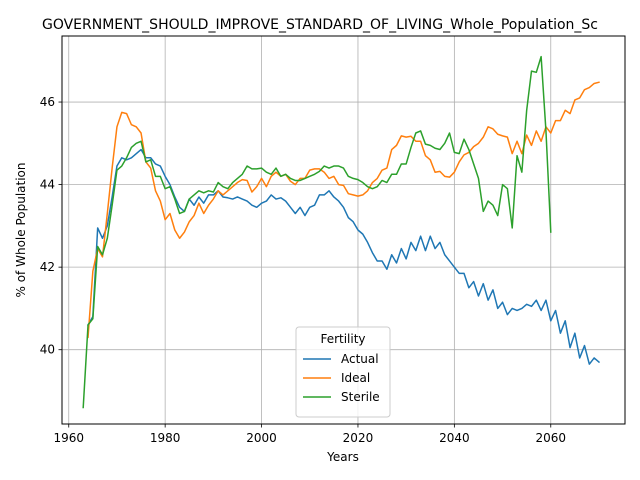 The image size is (640, 480). Describe the element at coordinates (165, 438) in the screenshot. I see `x-tick-label: 1980` at that location.